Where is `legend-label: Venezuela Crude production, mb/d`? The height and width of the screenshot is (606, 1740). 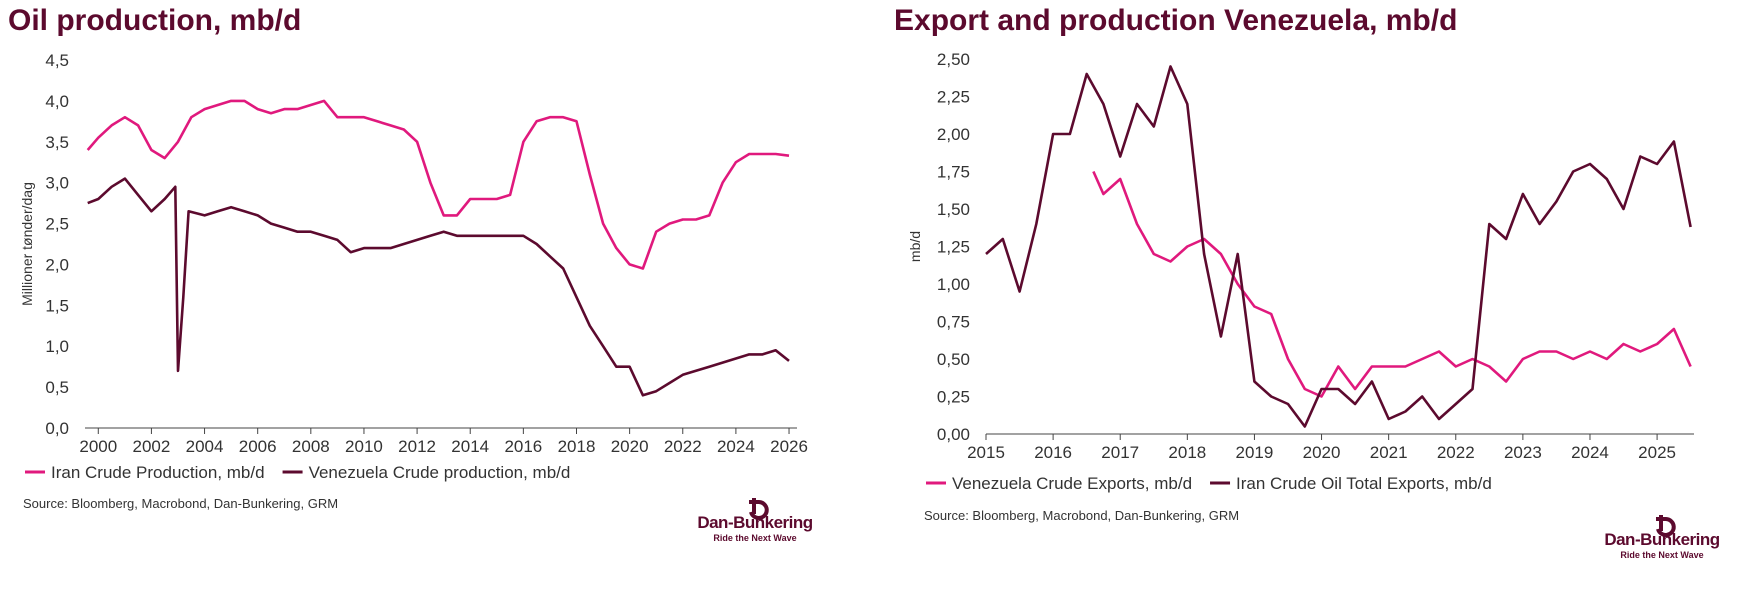
legend-label: Venezuela Crude production, mb/d is located at coordinates (440, 472).